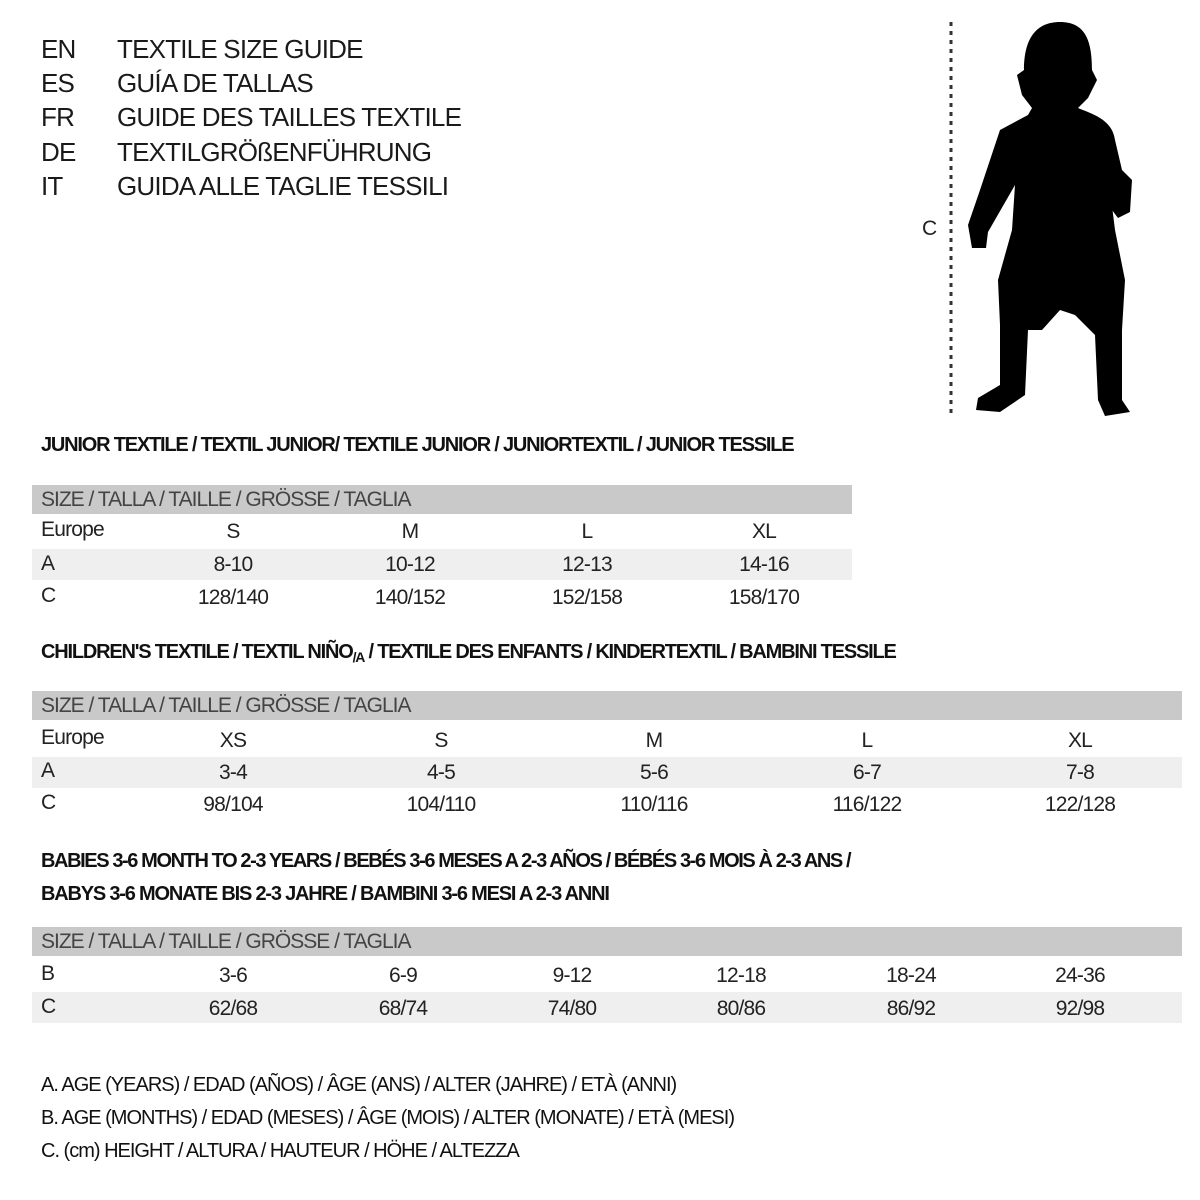 The width and height of the screenshot is (1200, 1200). I want to click on language-title: GUIDE DES TAILLES TEXTILE, so click(289, 117).